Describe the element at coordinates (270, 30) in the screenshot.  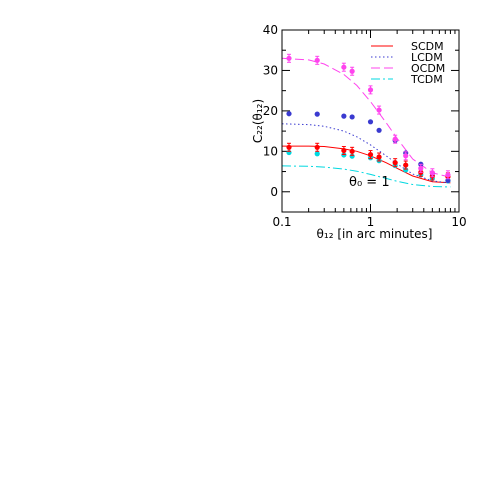
I see `y-tick-label: 40` at that location.